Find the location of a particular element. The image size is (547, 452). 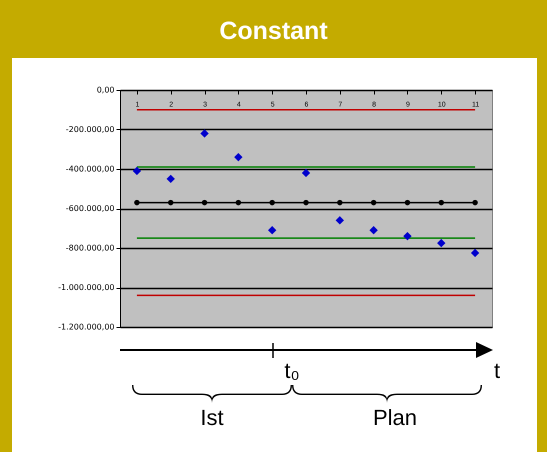

text: Plan is located at coordinates (395, 417).